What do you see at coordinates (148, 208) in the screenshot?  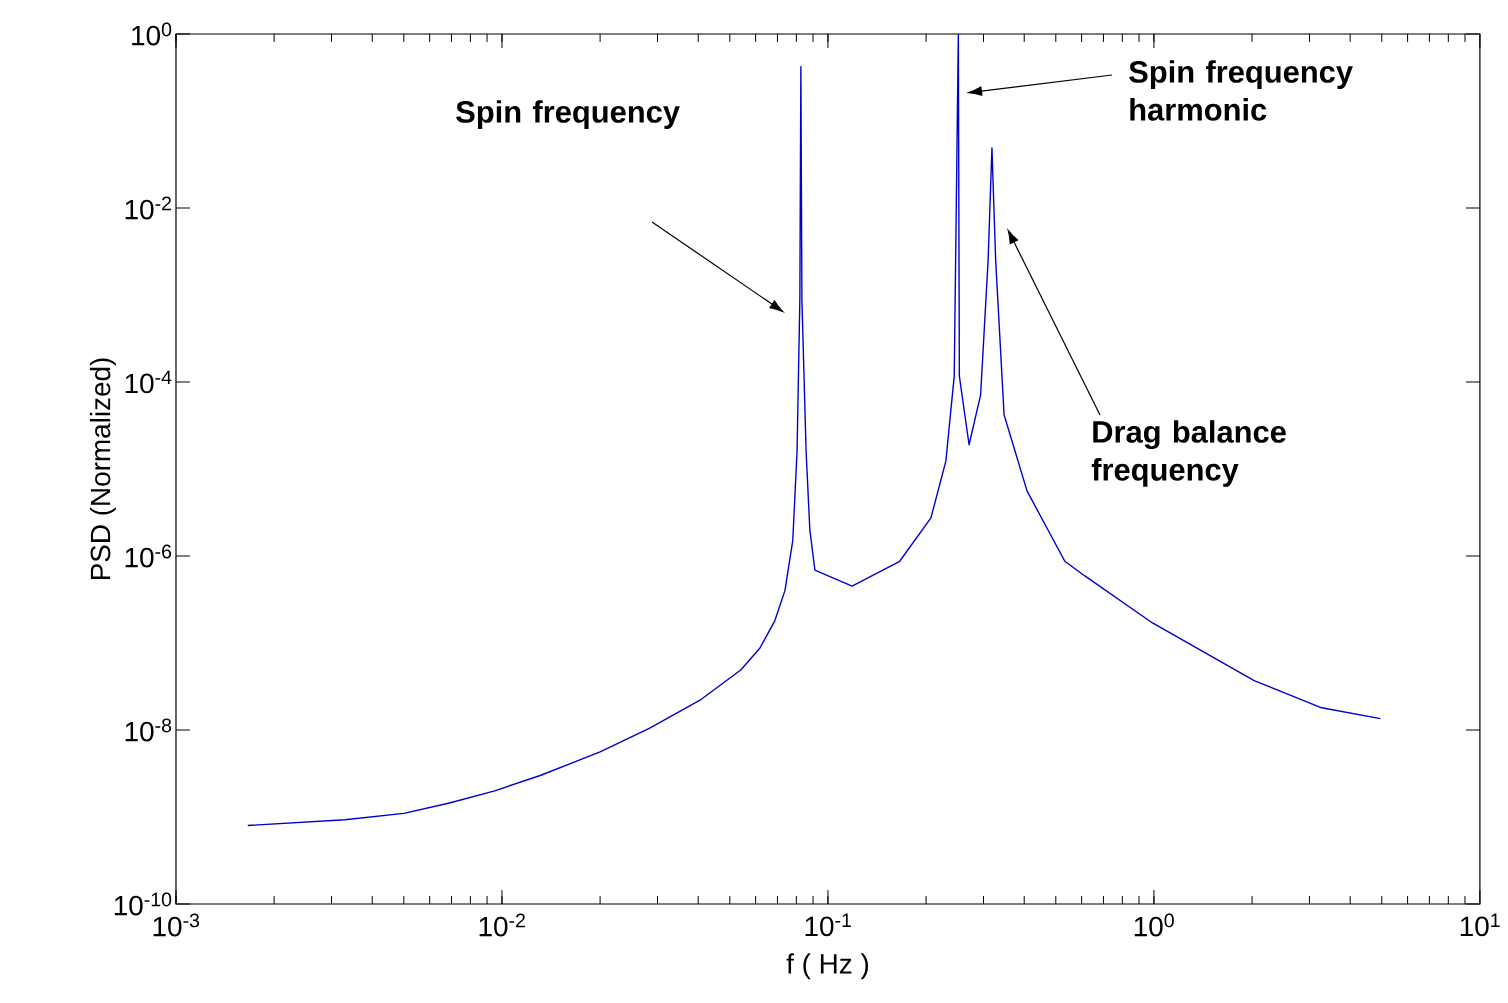 I see `y-tick-label: 10$^{-2}$` at bounding box center [148, 208].